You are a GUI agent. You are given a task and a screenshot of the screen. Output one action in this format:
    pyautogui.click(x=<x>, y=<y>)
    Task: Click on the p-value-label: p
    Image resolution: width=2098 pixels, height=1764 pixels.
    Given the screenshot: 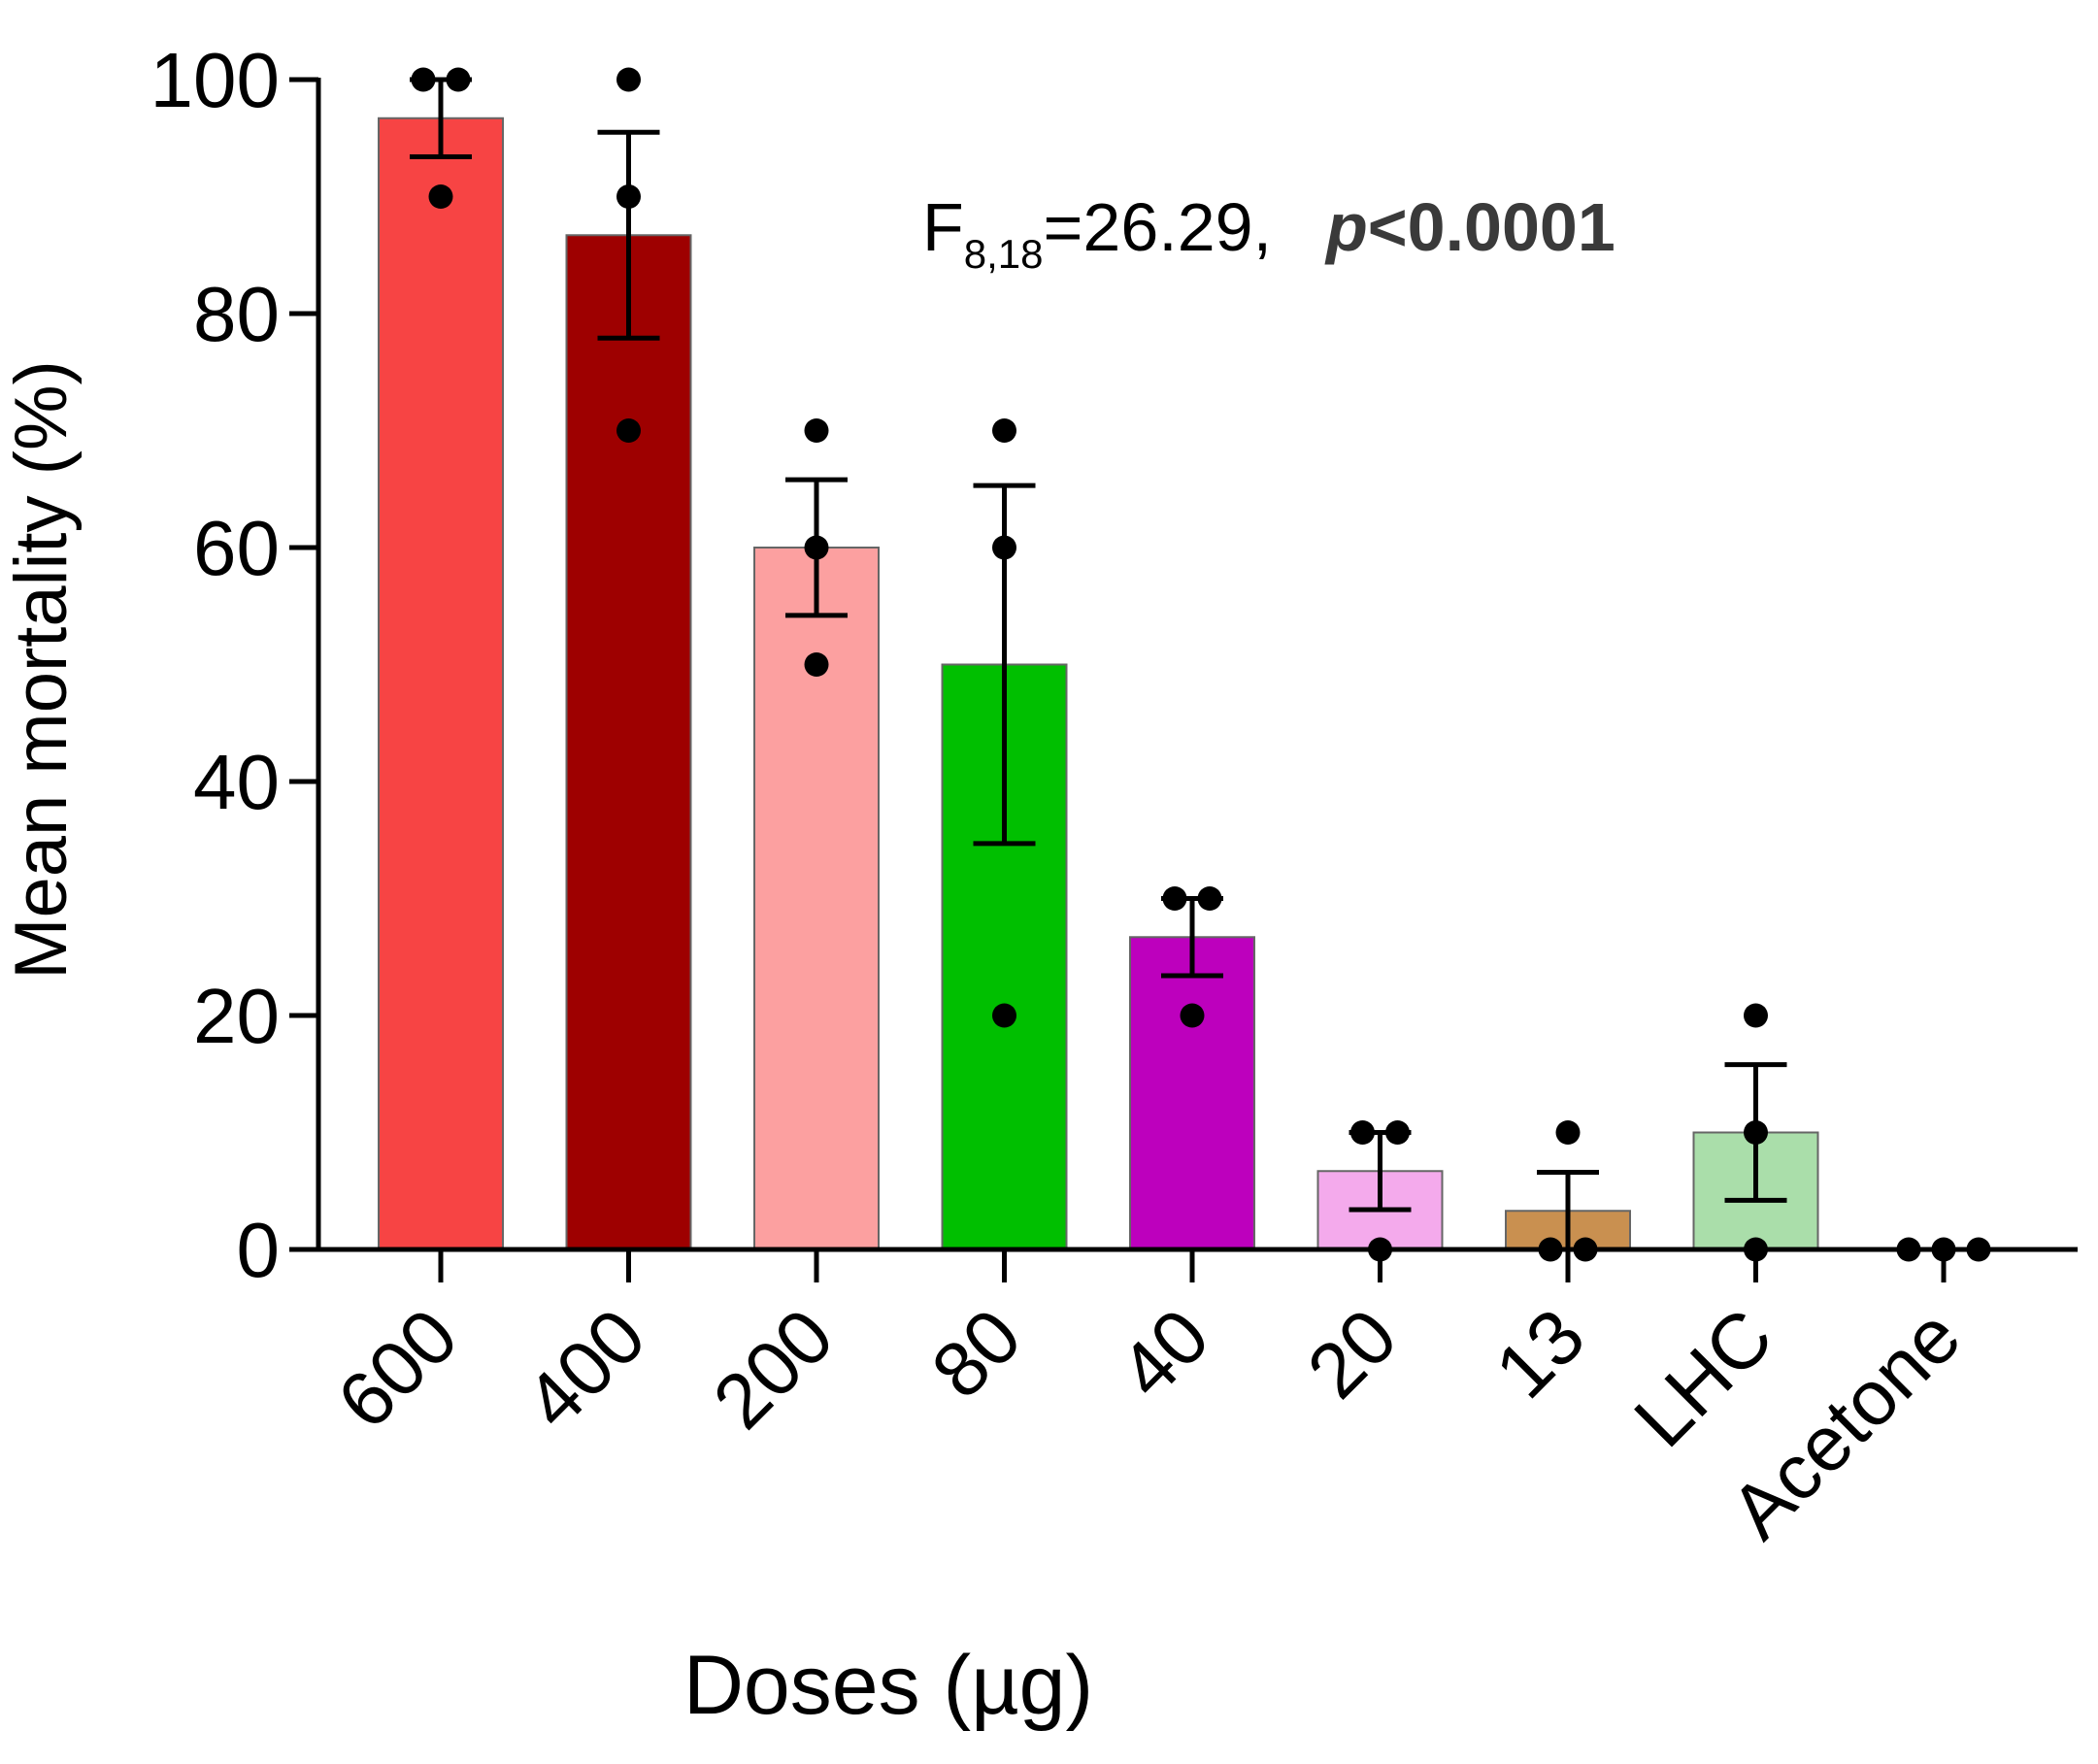 What is the action you would take?
    pyautogui.click(x=1346, y=227)
    